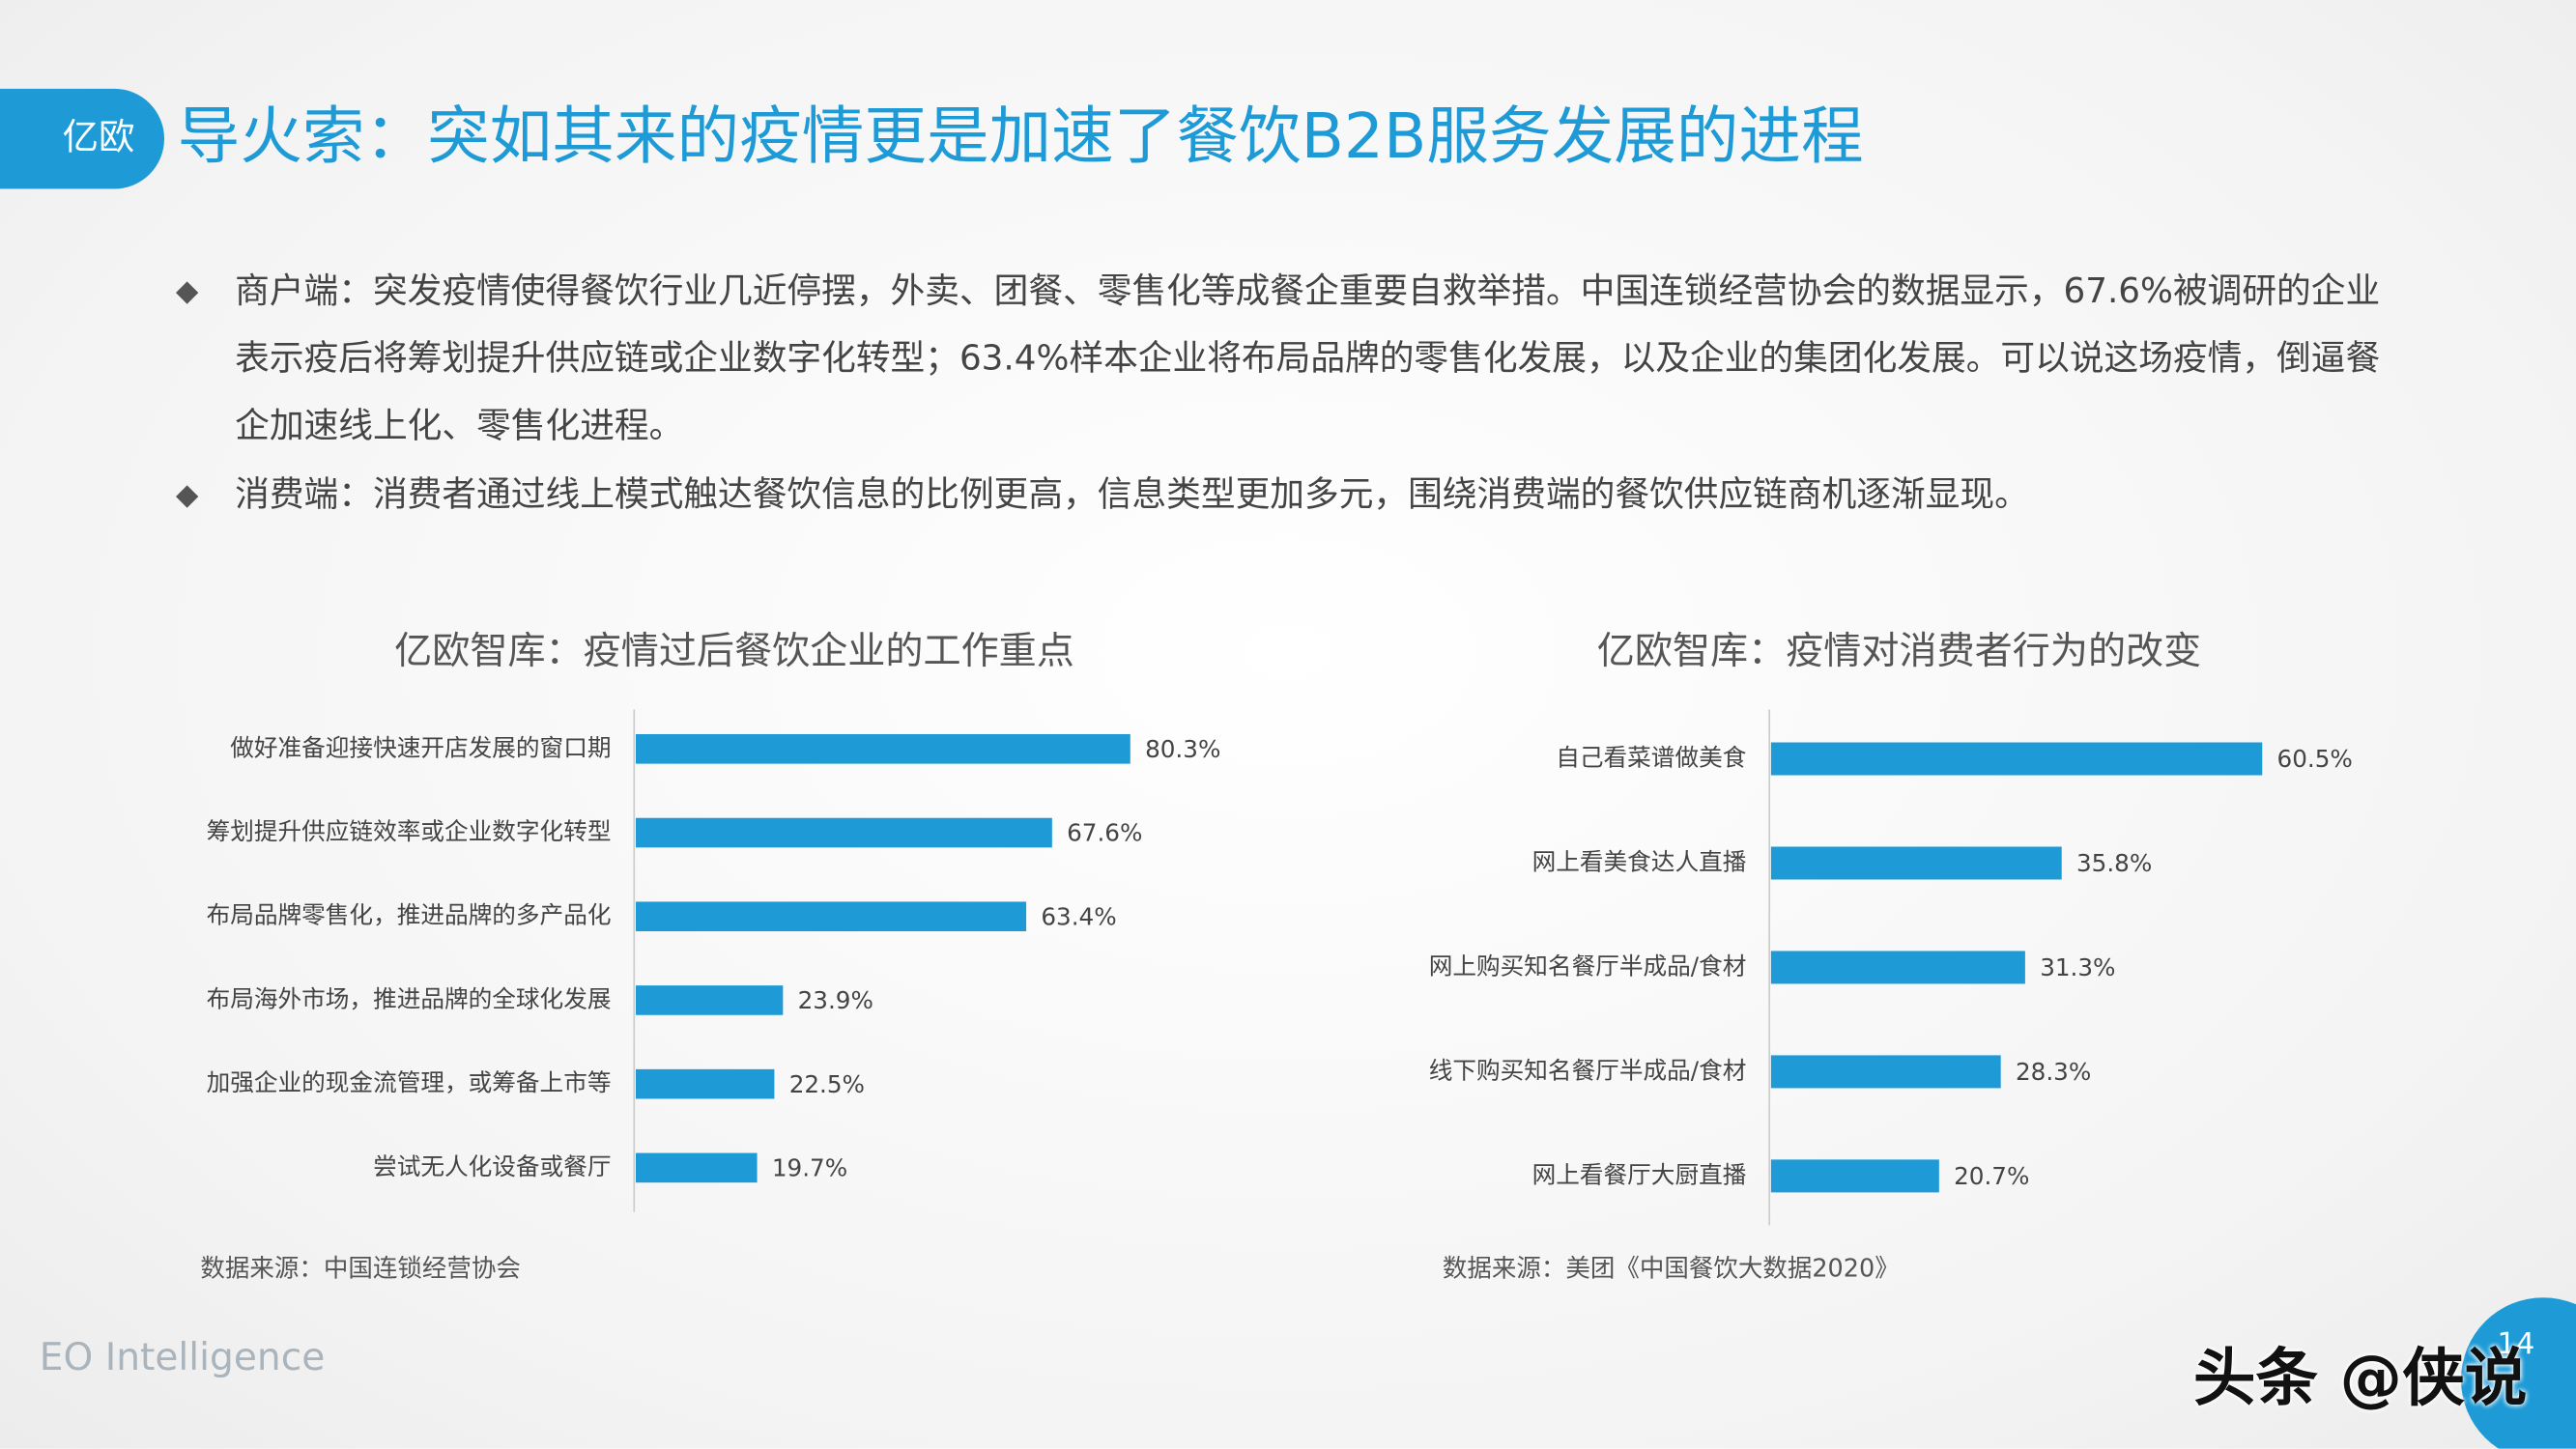 The height and width of the screenshot is (1449, 2576). Describe the element at coordinates (410, 1082) in the screenshot. I see `category-label: 加强企业的现金流管理，或筹备上市等` at that location.